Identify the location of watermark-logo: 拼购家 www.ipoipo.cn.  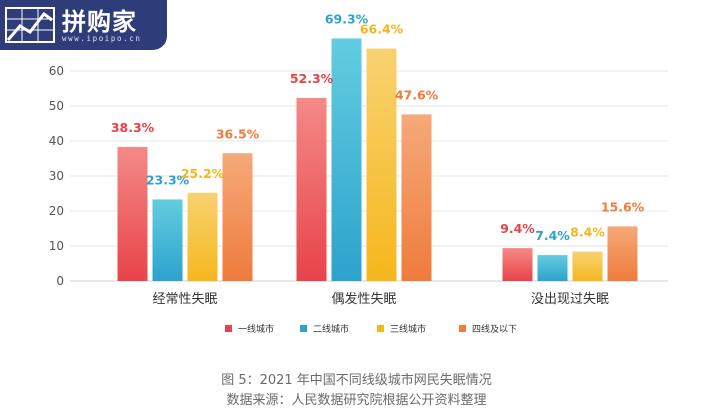
(83, 25).